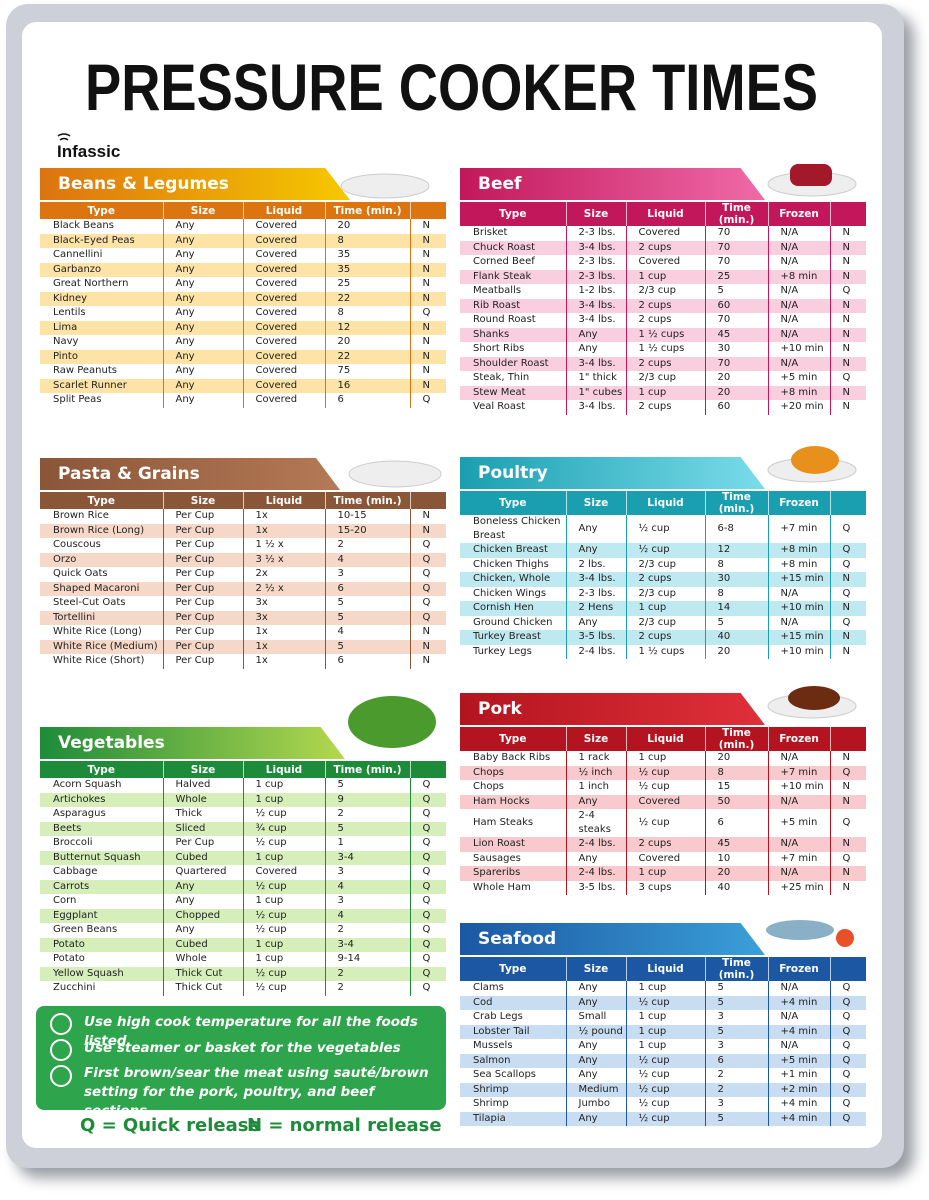 This screenshot has width=929, height=1200. I want to click on cell: Chicken Thighs, so click(511, 564).